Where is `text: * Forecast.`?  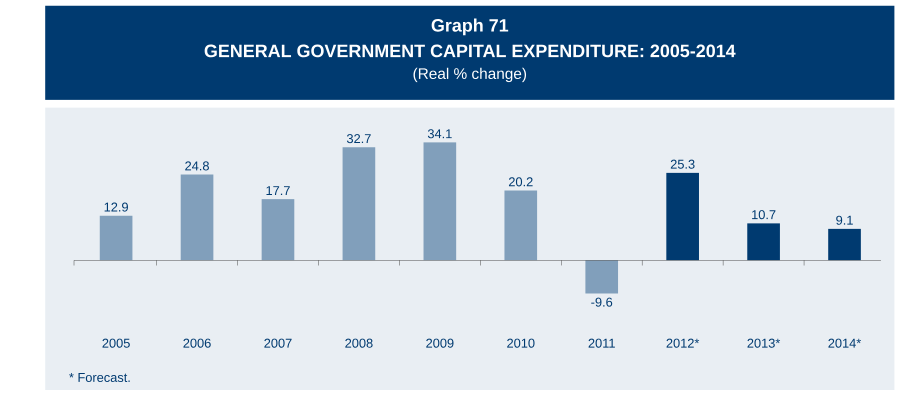
text: * Forecast. is located at coordinates (99, 377).